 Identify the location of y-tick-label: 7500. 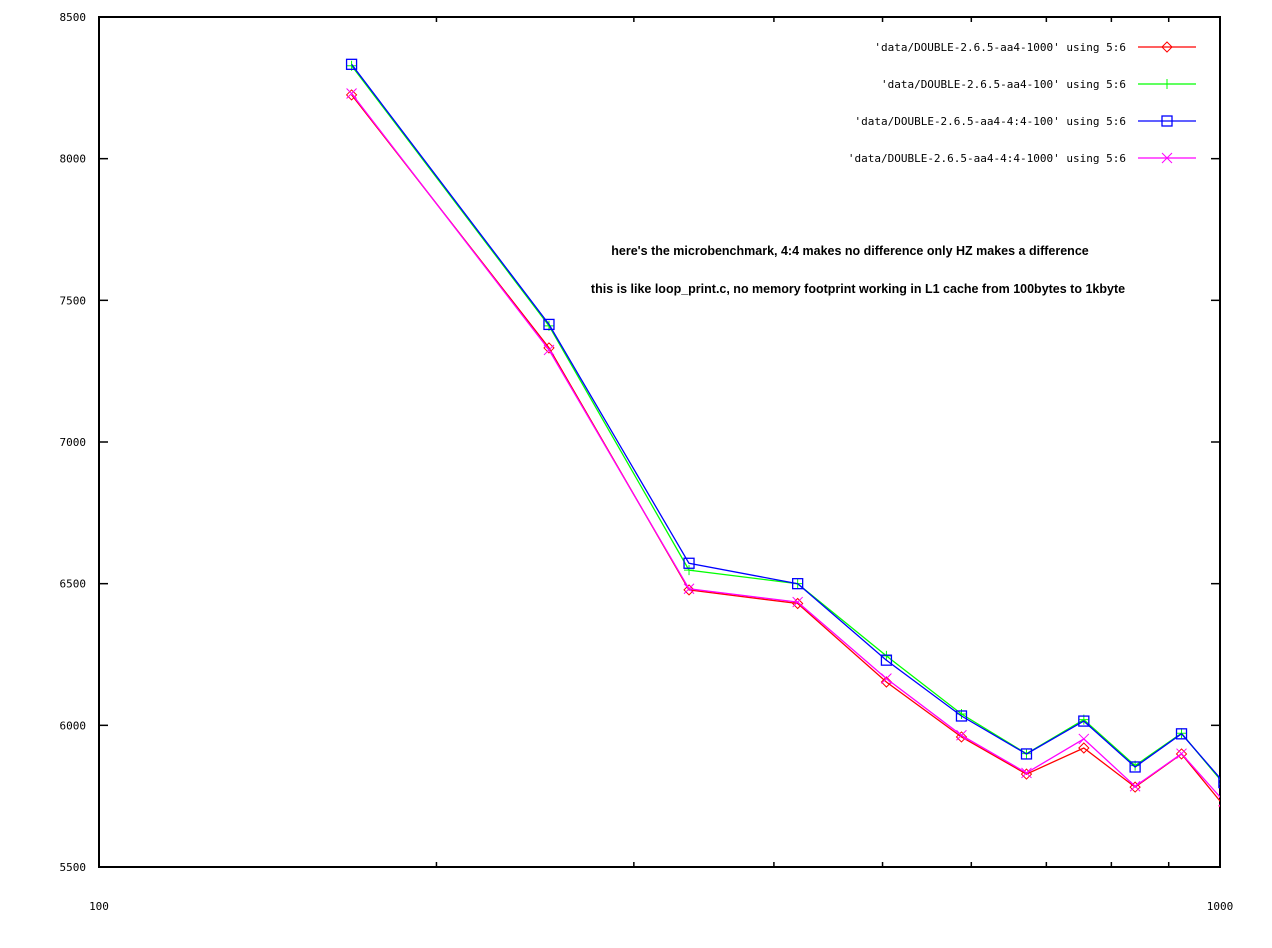
(73, 300).